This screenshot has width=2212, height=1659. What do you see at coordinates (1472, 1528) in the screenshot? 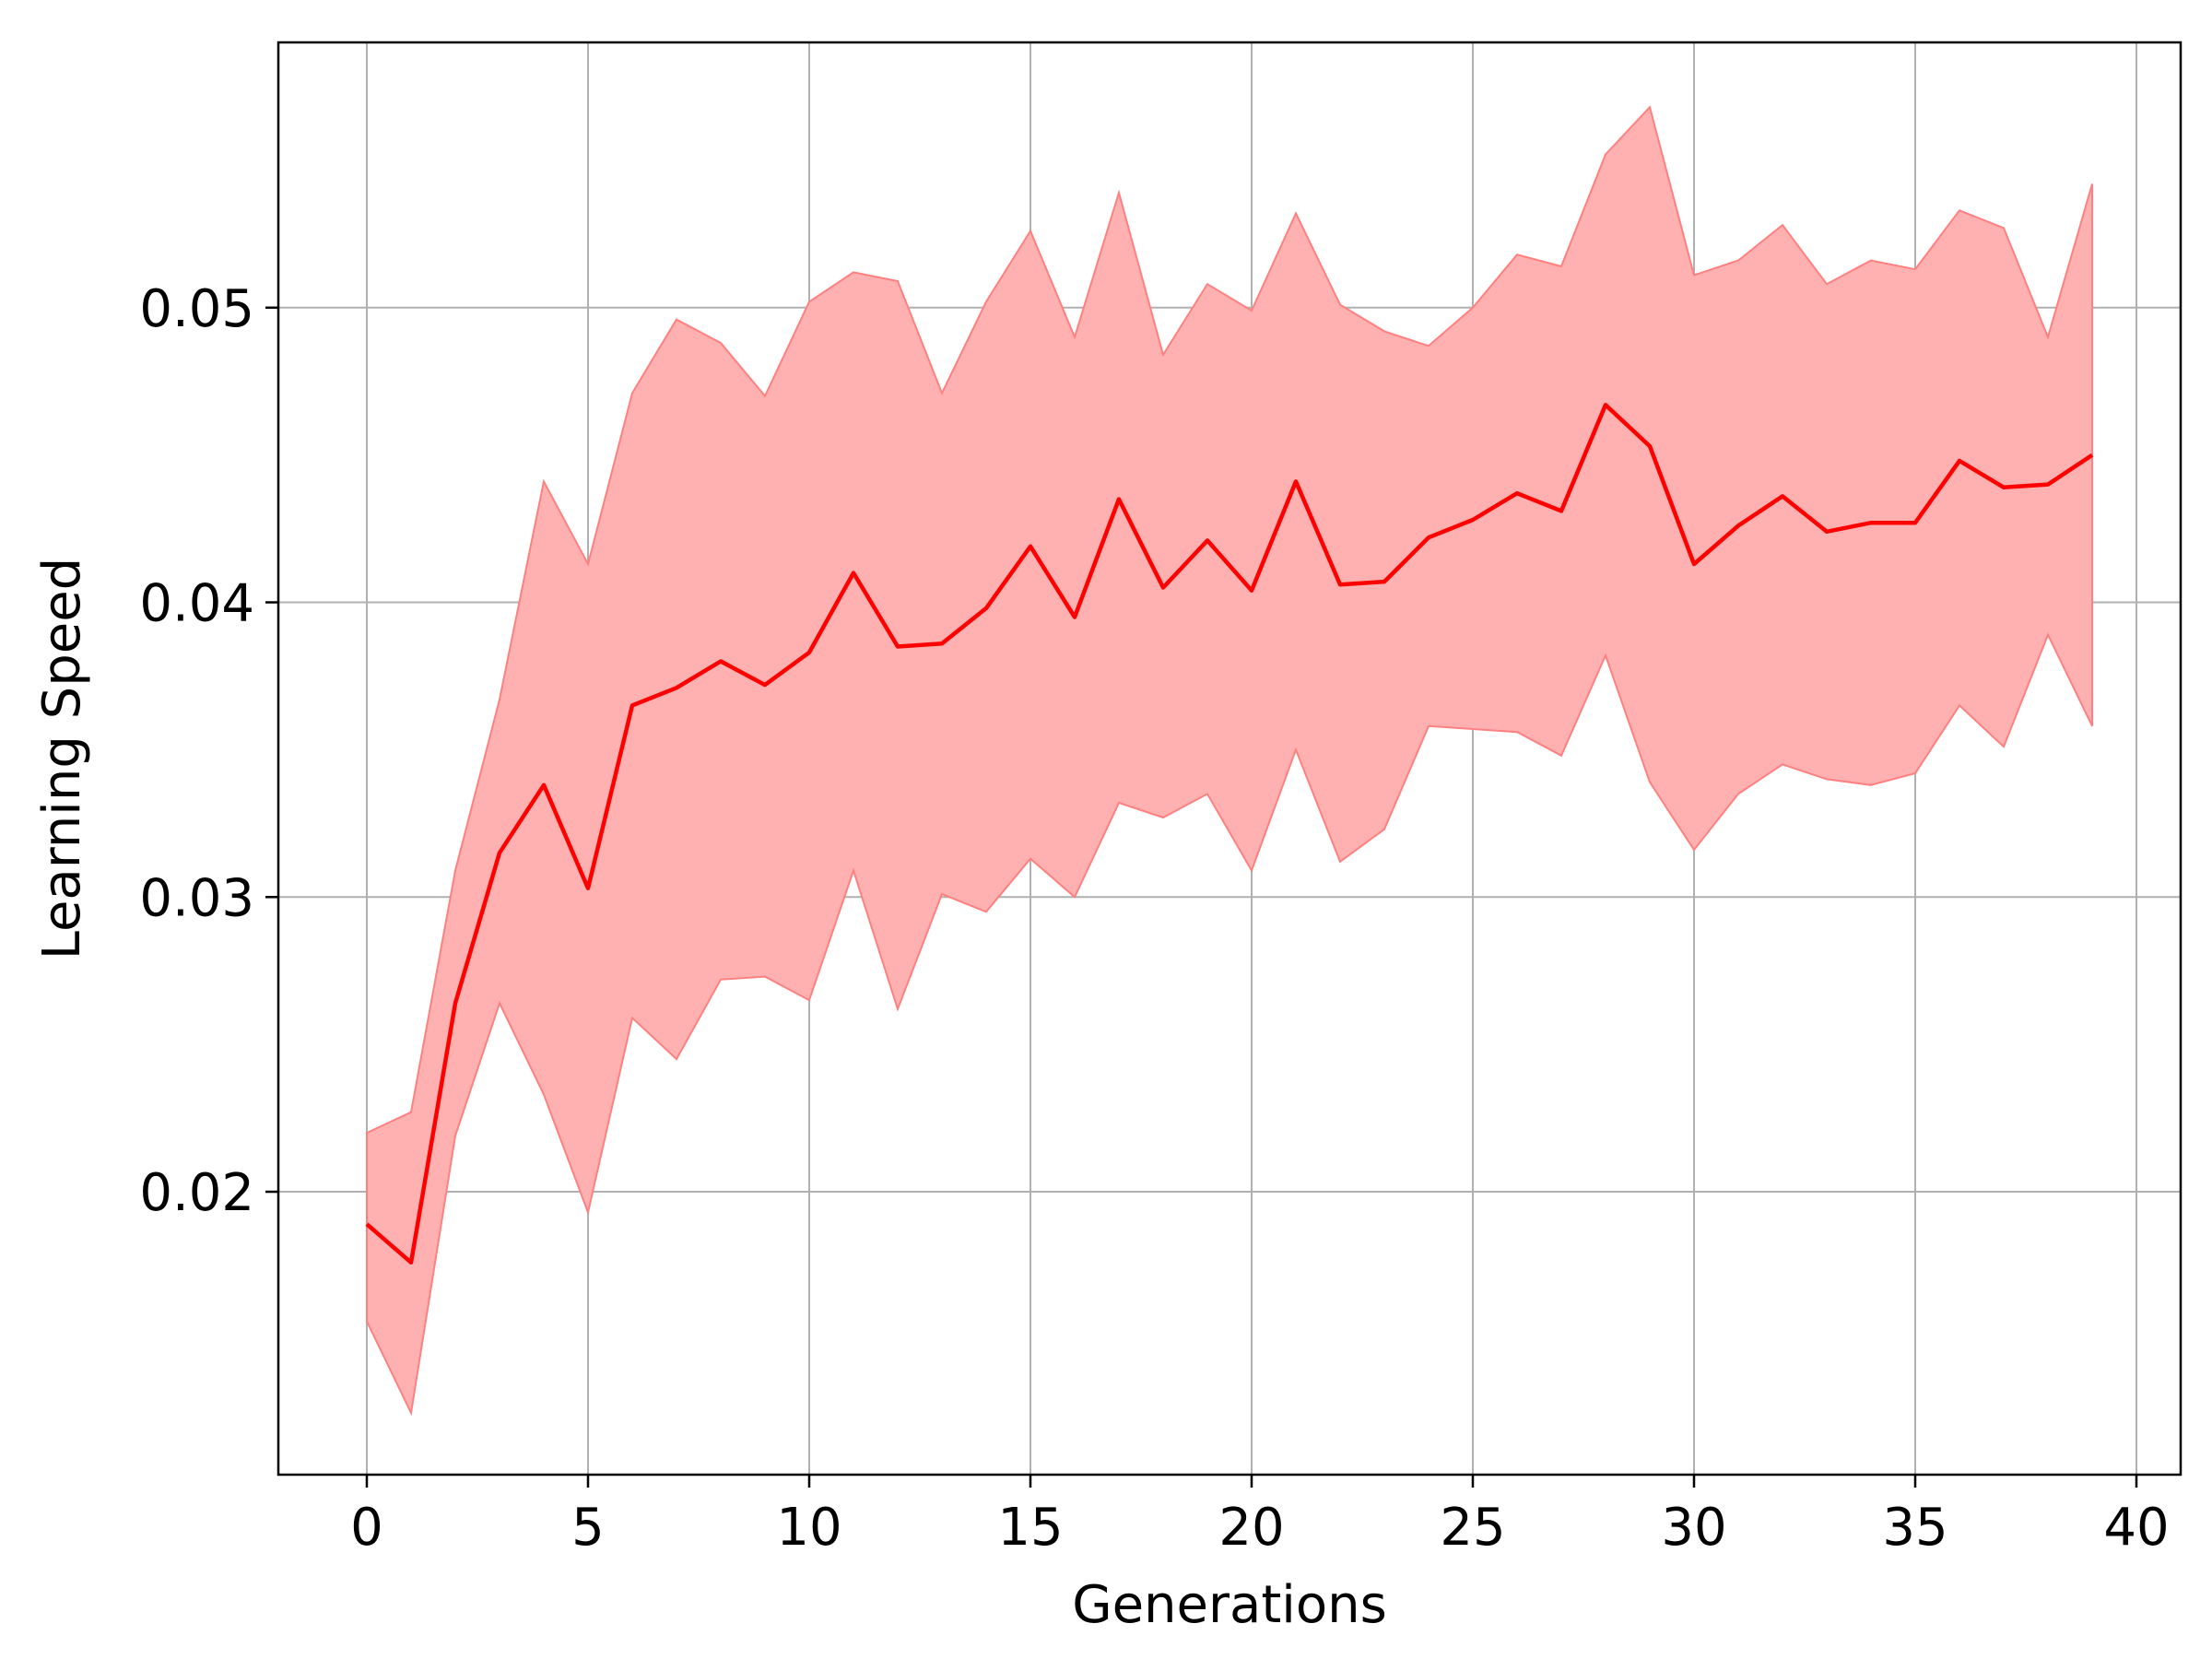
I see `x-tick-label-5: 25` at bounding box center [1472, 1528].